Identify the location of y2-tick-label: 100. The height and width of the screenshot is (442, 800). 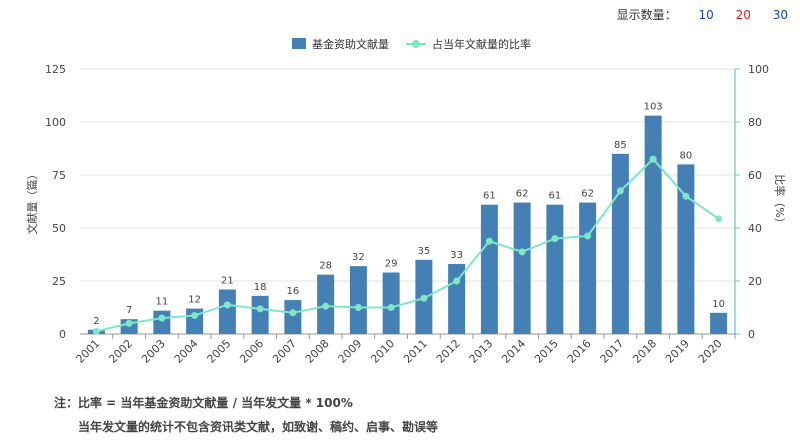
(758, 69).